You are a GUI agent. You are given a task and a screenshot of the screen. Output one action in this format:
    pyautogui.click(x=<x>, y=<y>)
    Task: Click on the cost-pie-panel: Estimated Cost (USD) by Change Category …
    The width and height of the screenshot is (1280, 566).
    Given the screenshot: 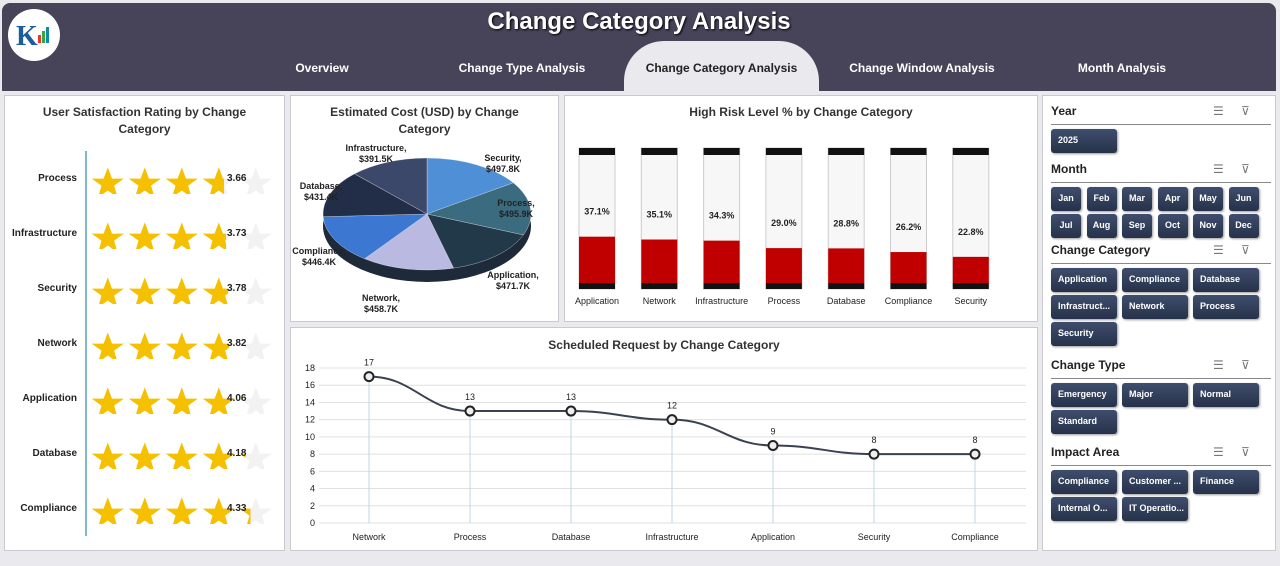 What is the action you would take?
    pyautogui.click(x=424, y=208)
    